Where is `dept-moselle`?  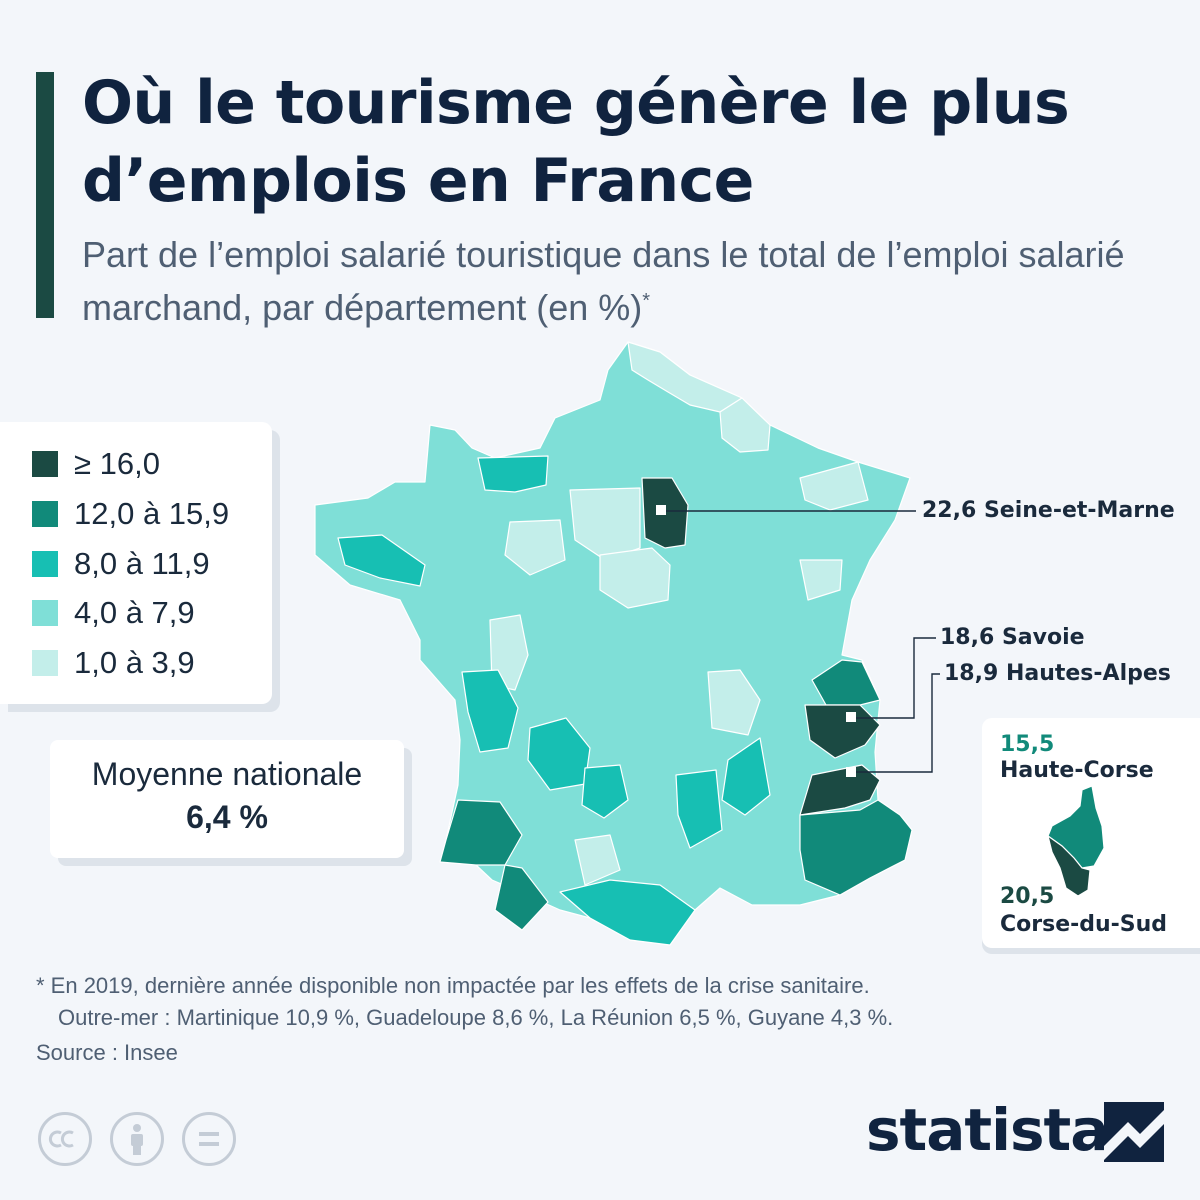
dept-moselle is located at coordinates (834, 486).